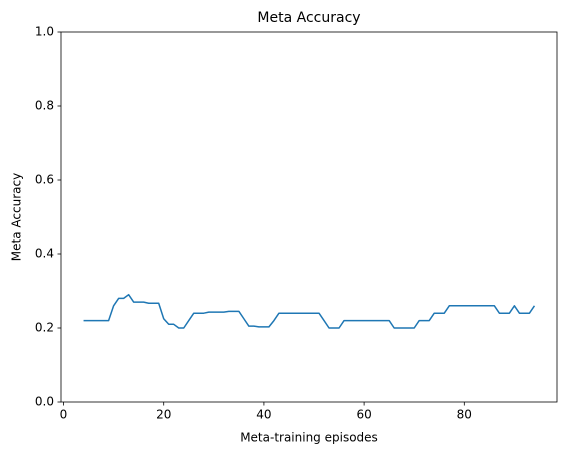 This screenshot has width=567, height=455. I want to click on x-axis-label: Meta-training episodes, so click(309, 438).